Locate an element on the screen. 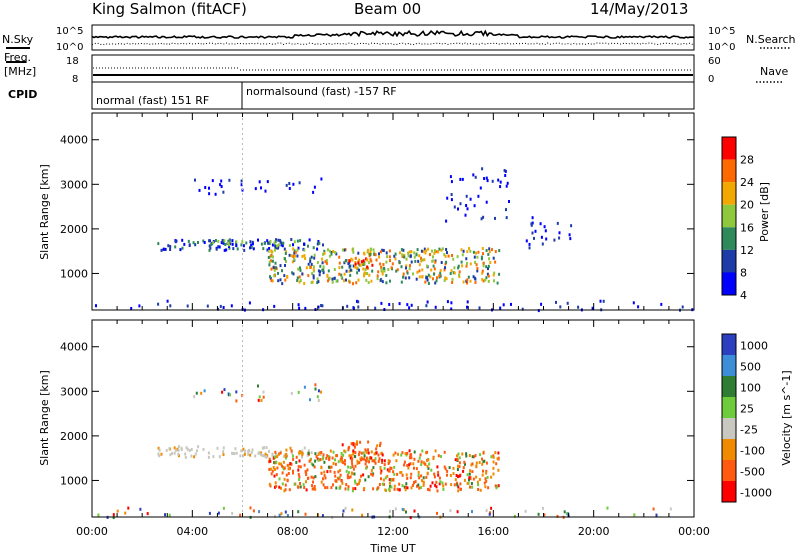 This screenshot has height=554, width=800. y-tick-label: 2000 is located at coordinates (74, 229).